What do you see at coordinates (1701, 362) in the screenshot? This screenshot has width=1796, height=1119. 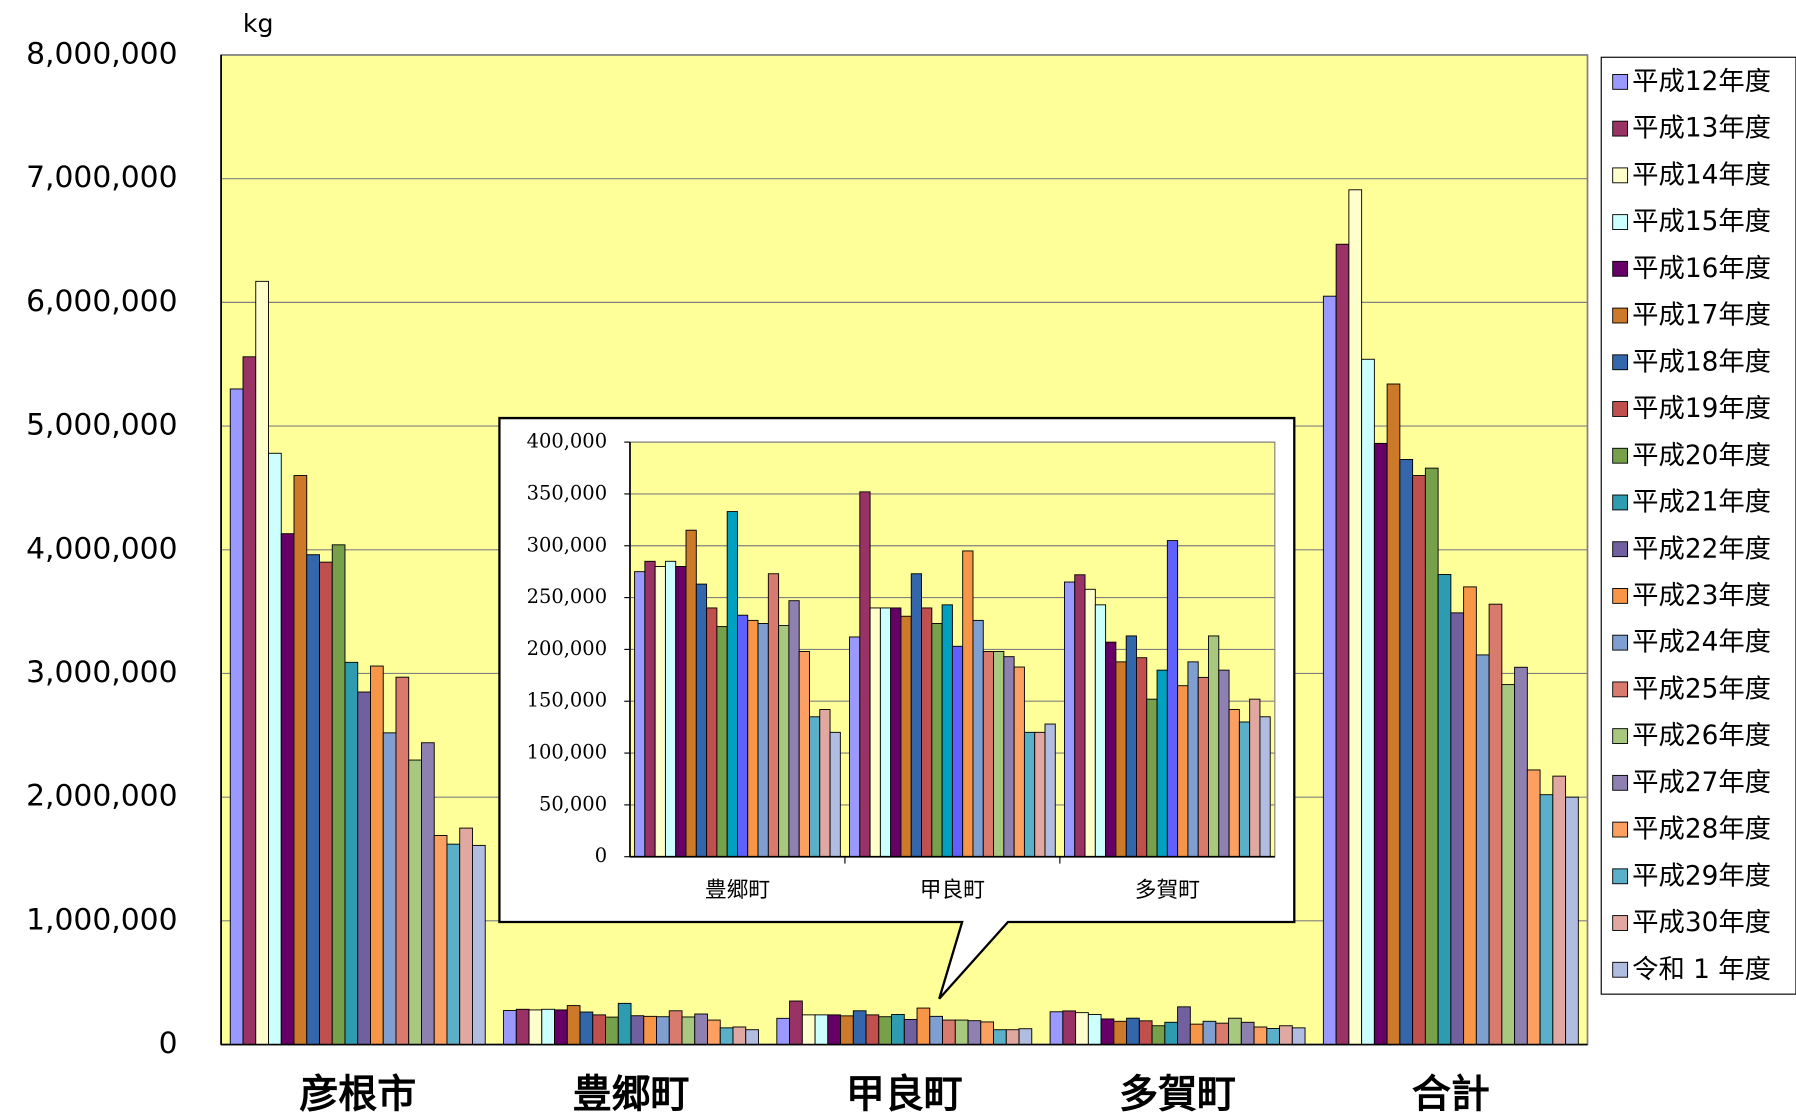 I see `legend-label: 平成18年度` at bounding box center [1701, 362].